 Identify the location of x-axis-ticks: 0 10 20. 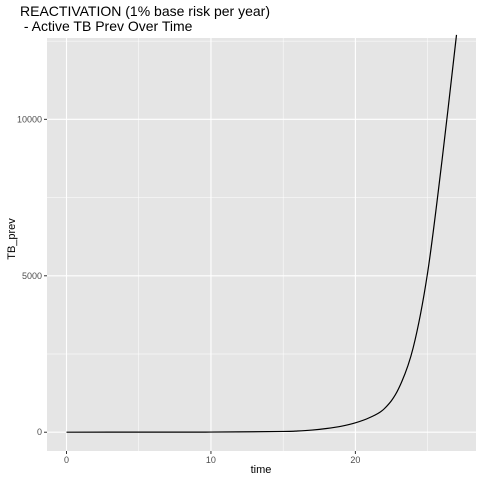
(212, 458).